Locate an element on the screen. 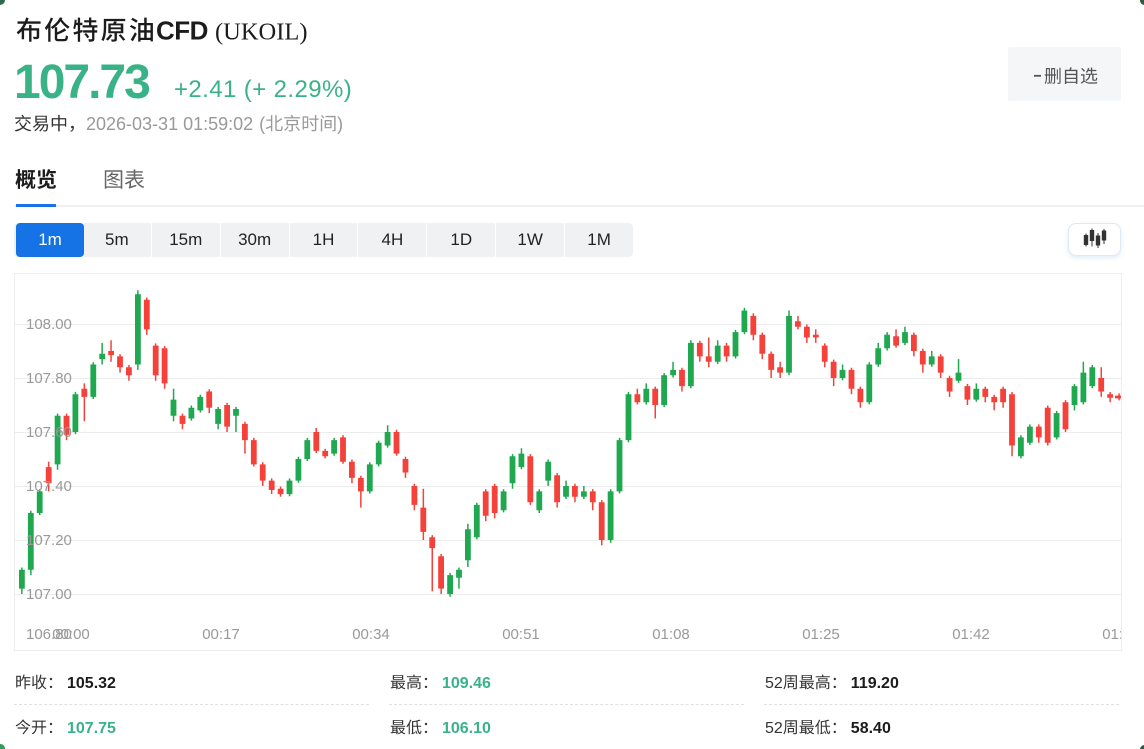 The width and height of the screenshot is (1144, 749). svg-text: 107.40 is located at coordinates (49, 486).